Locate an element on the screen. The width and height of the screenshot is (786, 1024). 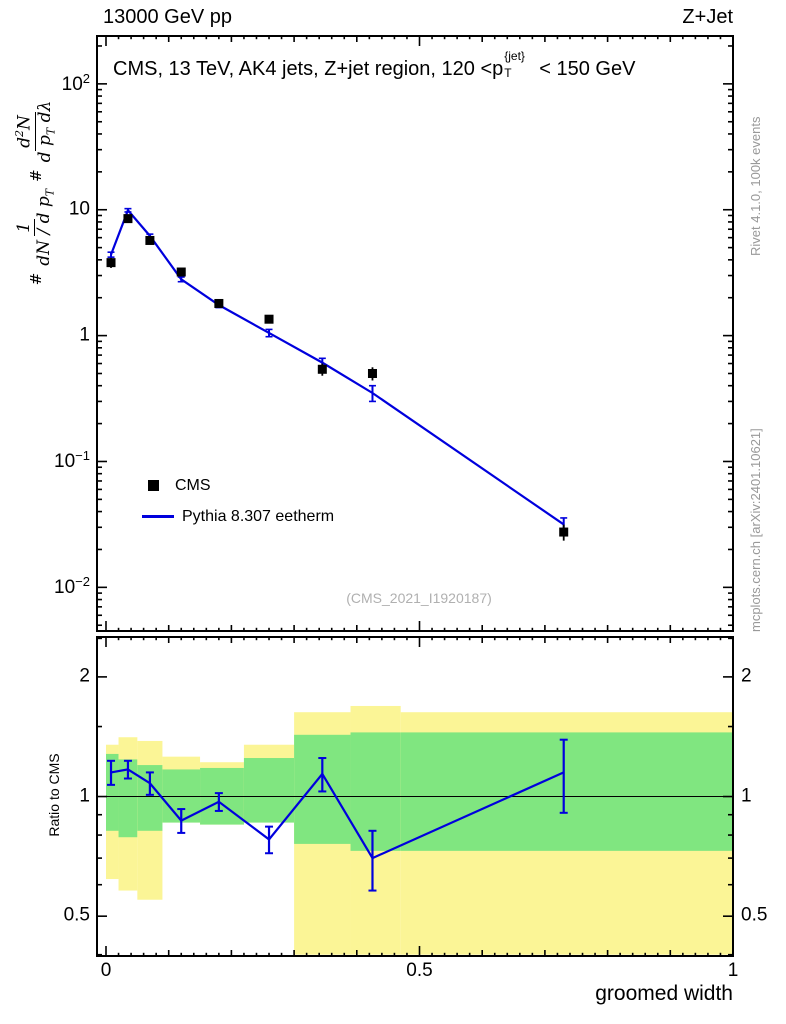
analysis-id-watermark: (CMS_2021_I1920187) is located at coordinates (419, 598).